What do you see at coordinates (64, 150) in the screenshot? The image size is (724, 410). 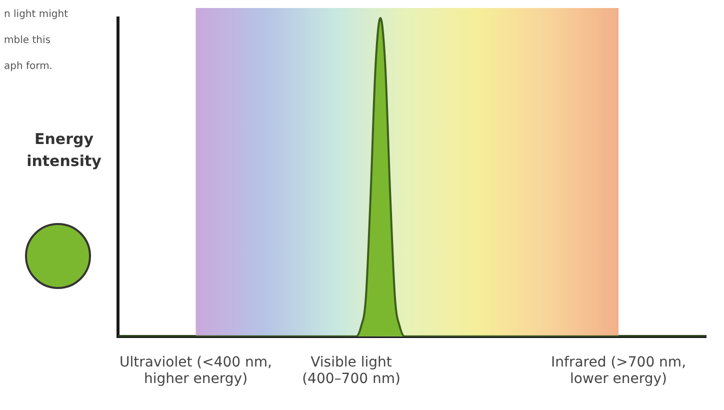 I see `y-axis-title: Energy intensity` at bounding box center [64, 150].